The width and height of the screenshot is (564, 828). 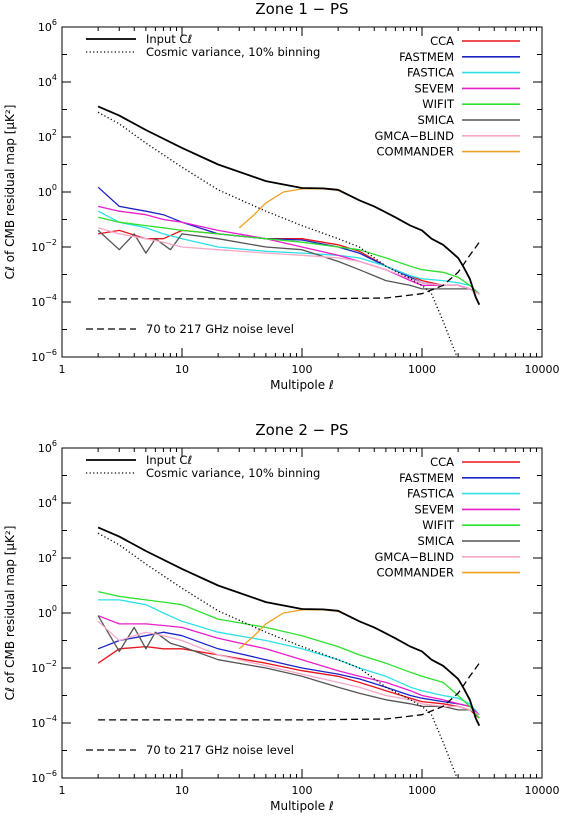 What do you see at coordinates (301, 9) in the screenshot?
I see `chart-title: Zone 1 − PS` at bounding box center [301, 9].